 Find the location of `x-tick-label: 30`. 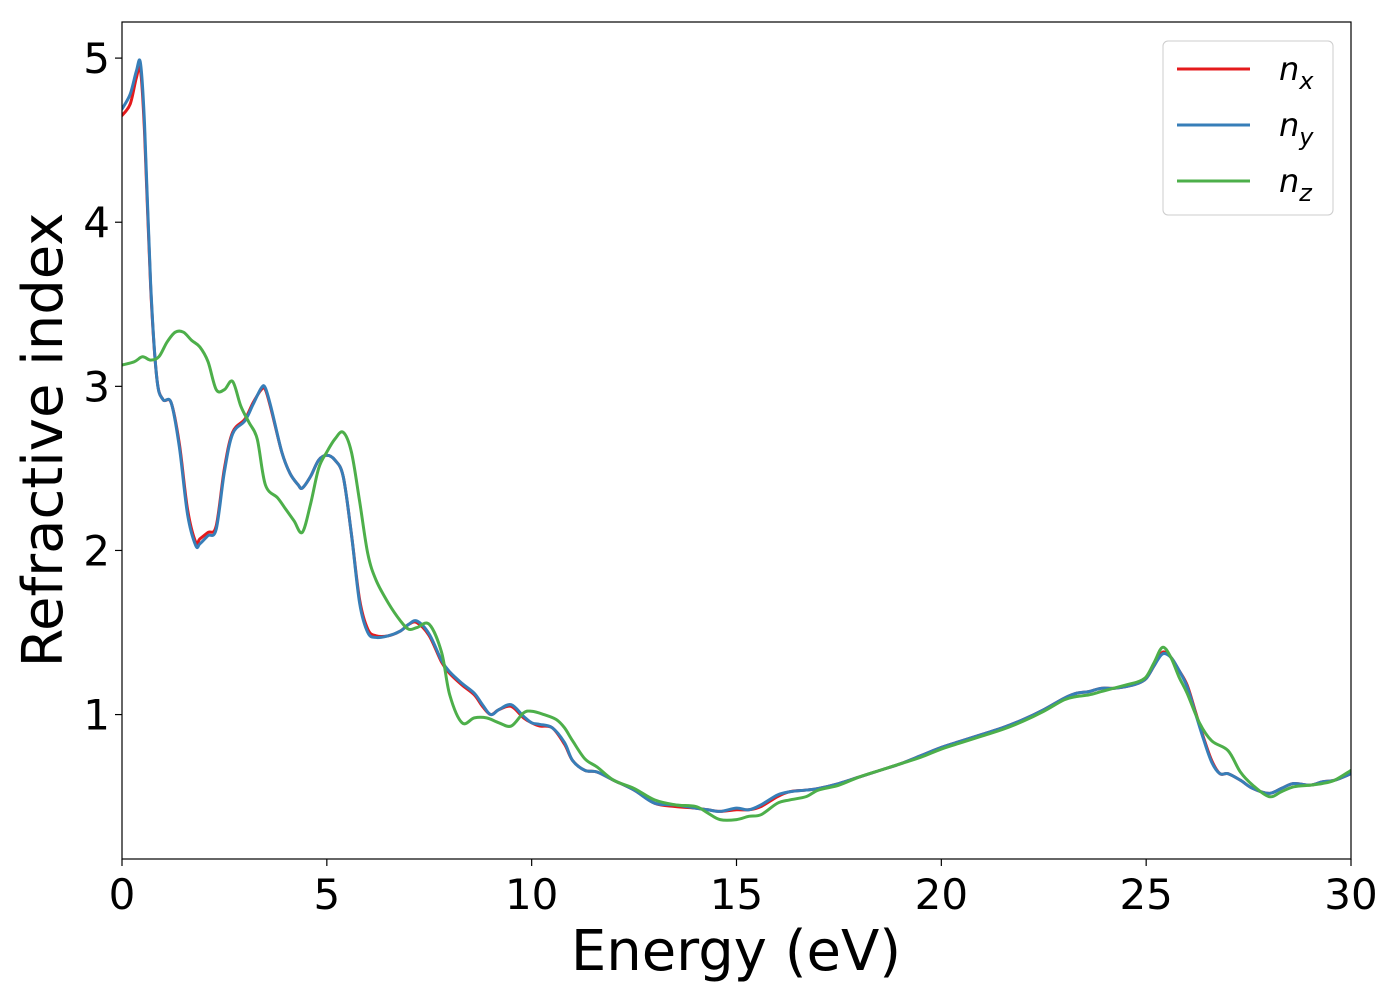

x-tick-label: 30 is located at coordinates (1350, 894).